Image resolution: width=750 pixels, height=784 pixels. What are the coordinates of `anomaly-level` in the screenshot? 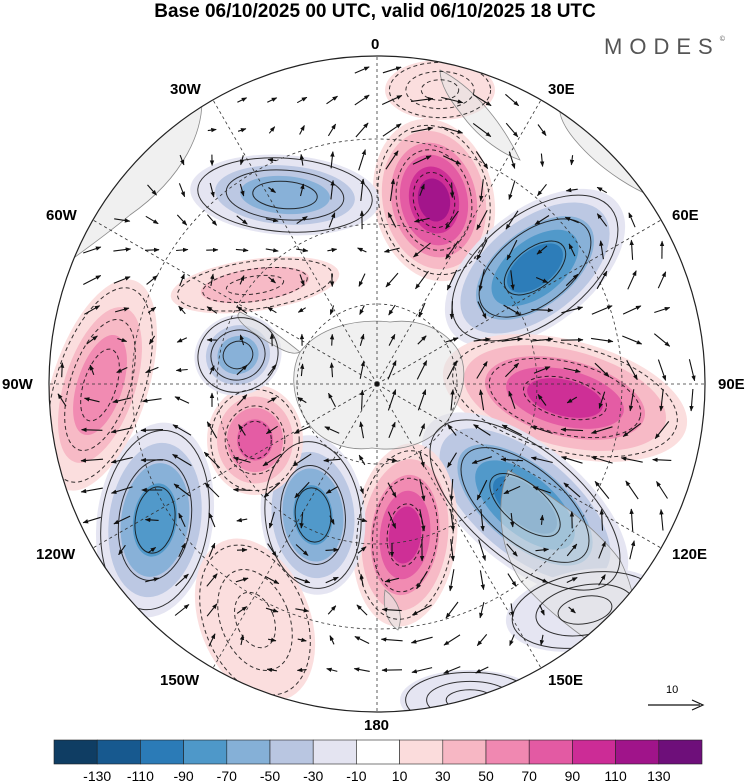 It's located at (470, 700).